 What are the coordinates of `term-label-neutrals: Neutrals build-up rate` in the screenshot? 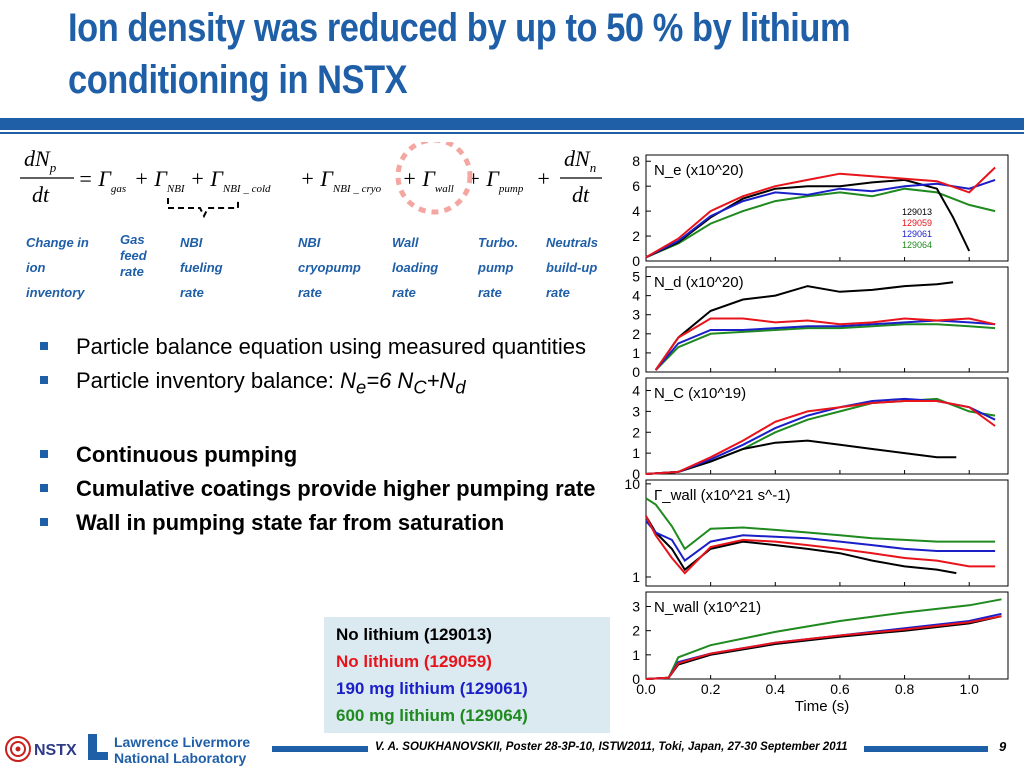 It's located at (572, 267).